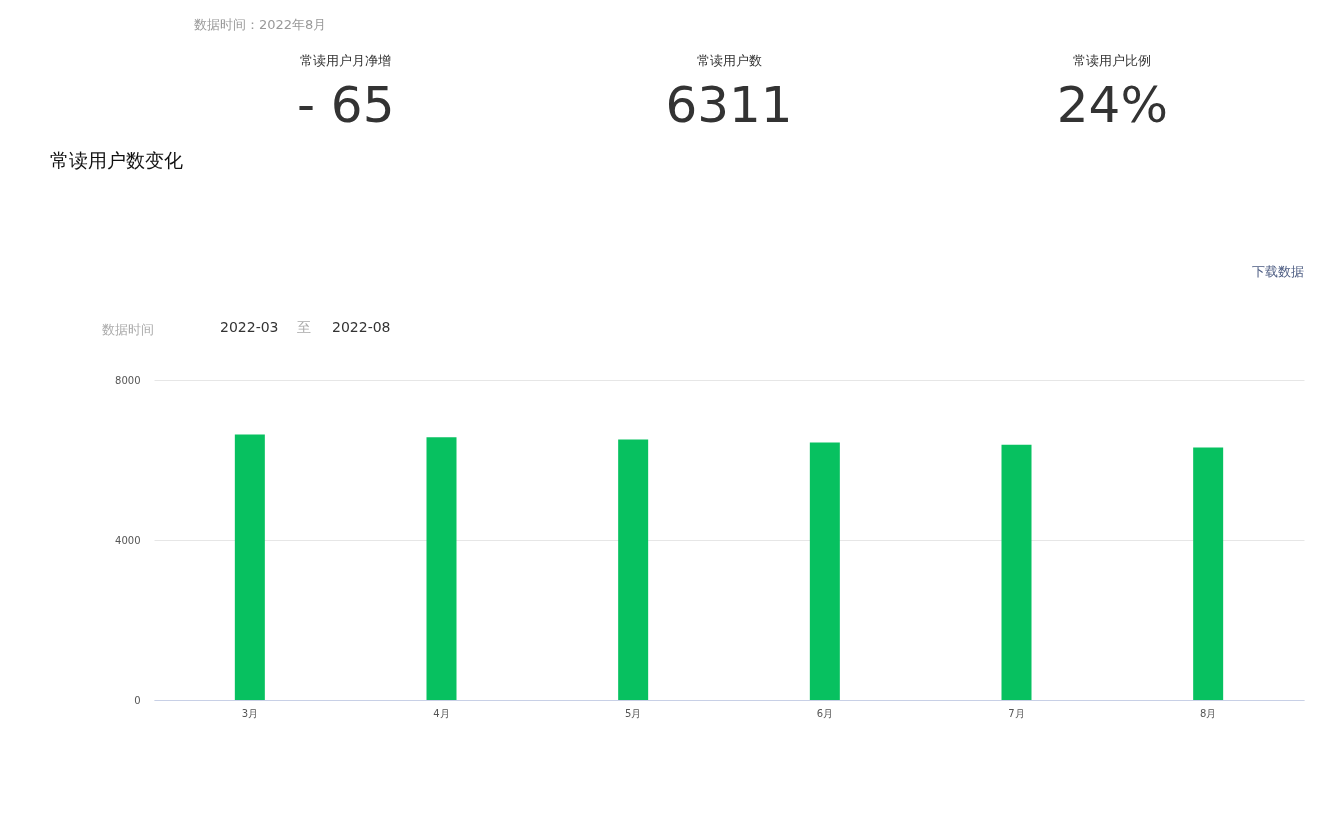 The width and height of the screenshot is (1344, 817). Describe the element at coordinates (361, 327) in the screenshot. I see `text: 2022-08` at that location.